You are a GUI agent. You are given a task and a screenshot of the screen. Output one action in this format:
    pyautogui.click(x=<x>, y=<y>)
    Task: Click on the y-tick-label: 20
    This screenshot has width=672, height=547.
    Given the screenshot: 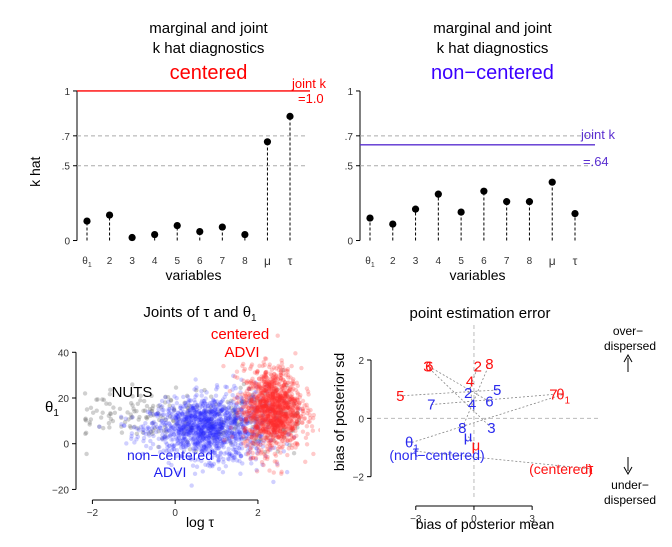 What is the action you would take?
    pyautogui.click(x=64, y=399)
    